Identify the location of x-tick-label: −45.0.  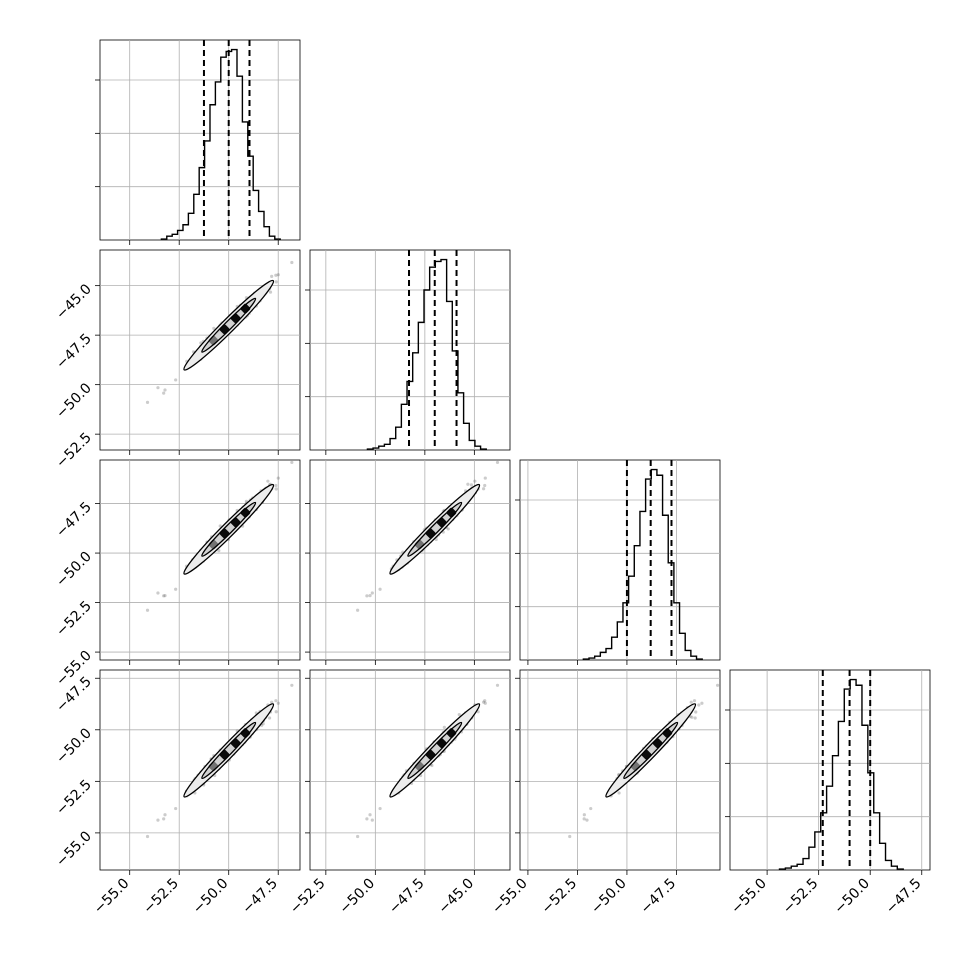
(457, 897).